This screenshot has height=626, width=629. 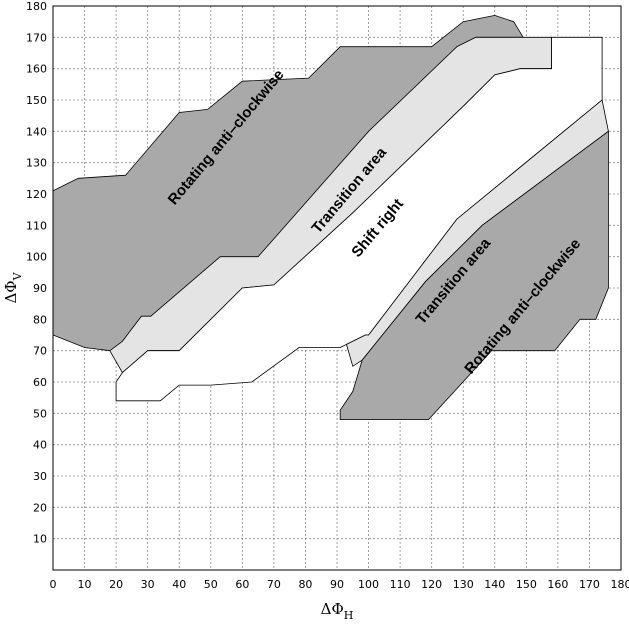 What do you see at coordinates (36, 257) in the screenshot?
I see `y-tick-label: 100` at bounding box center [36, 257].